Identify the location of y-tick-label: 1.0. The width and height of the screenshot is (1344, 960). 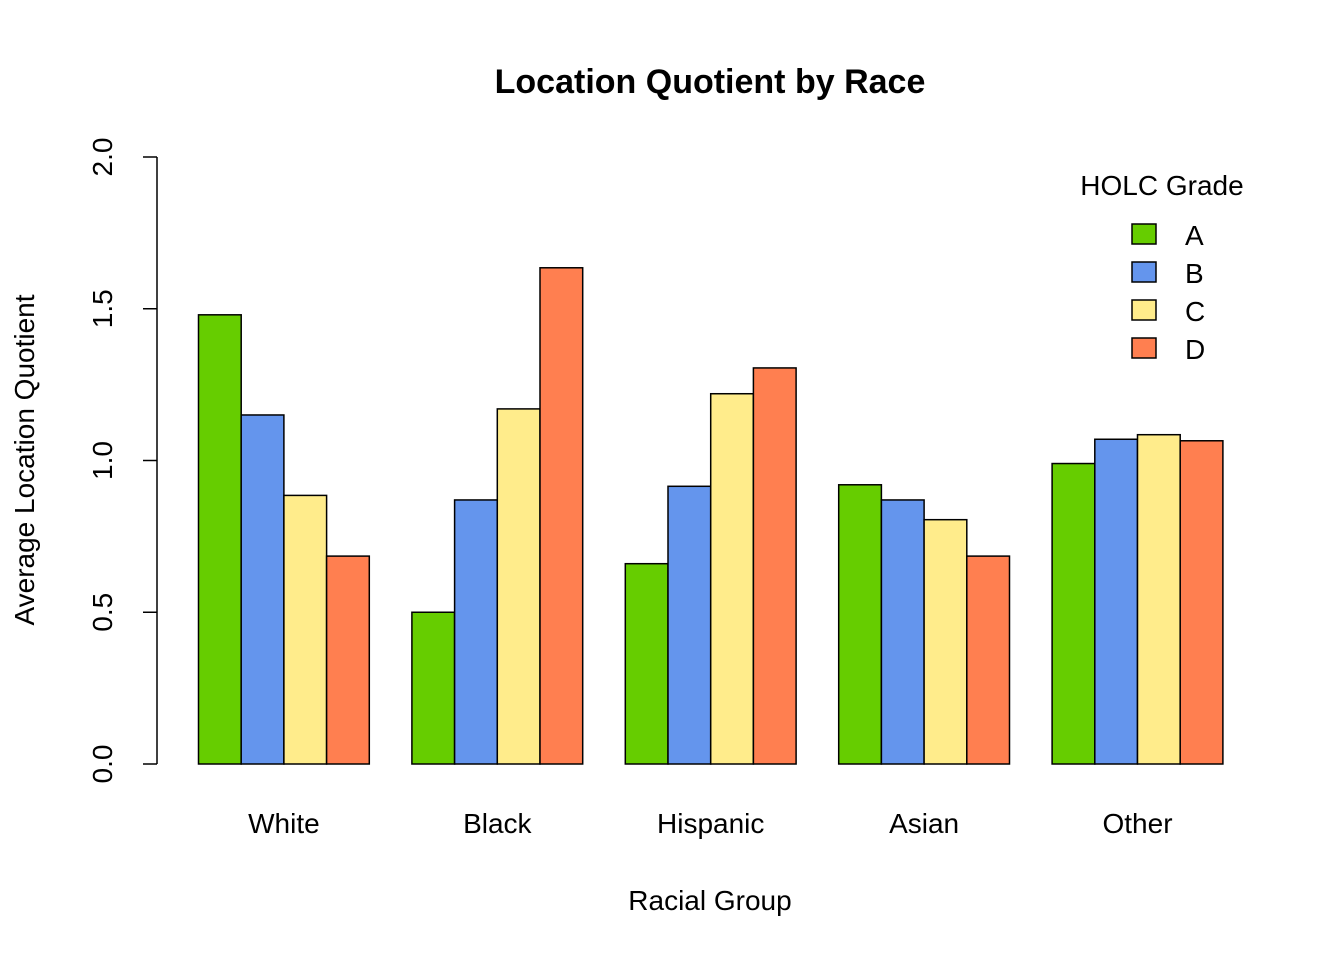
(102, 460).